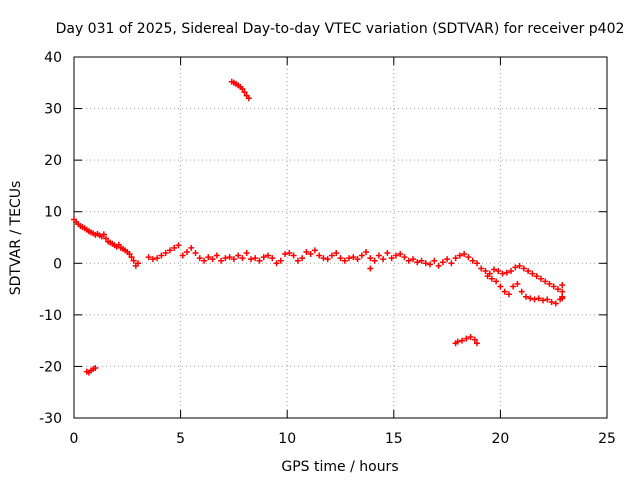 The height and width of the screenshot is (480, 640). I want to click on y-tick-label: 40, so click(53, 58).